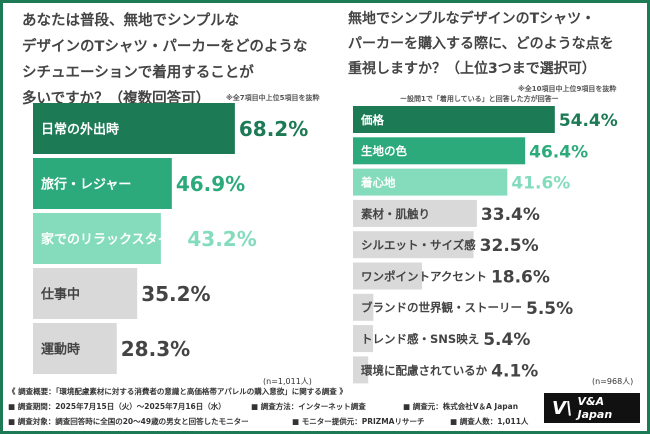 Image resolution: width=650 pixels, height=434 pixels. What do you see at coordinates (489, 421) in the screenshot?
I see `survey-count: ■ 調査人数：1,011人` at bounding box center [489, 421].